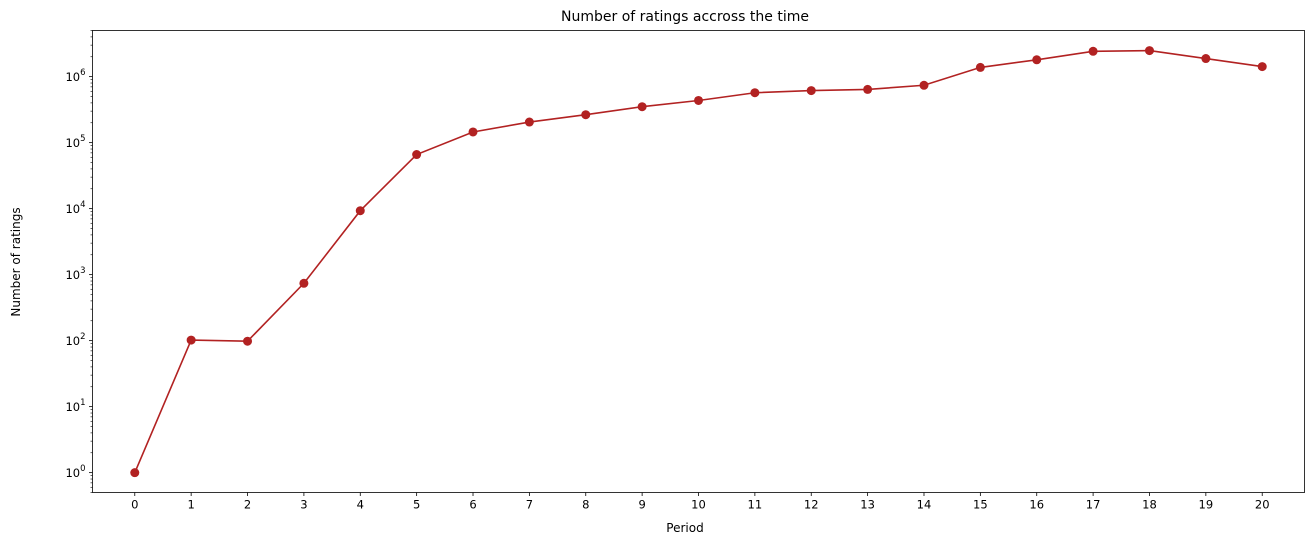 Image resolution: width=1314 pixels, height=545 pixels. I want to click on x-tick-label: 7, so click(529, 505).